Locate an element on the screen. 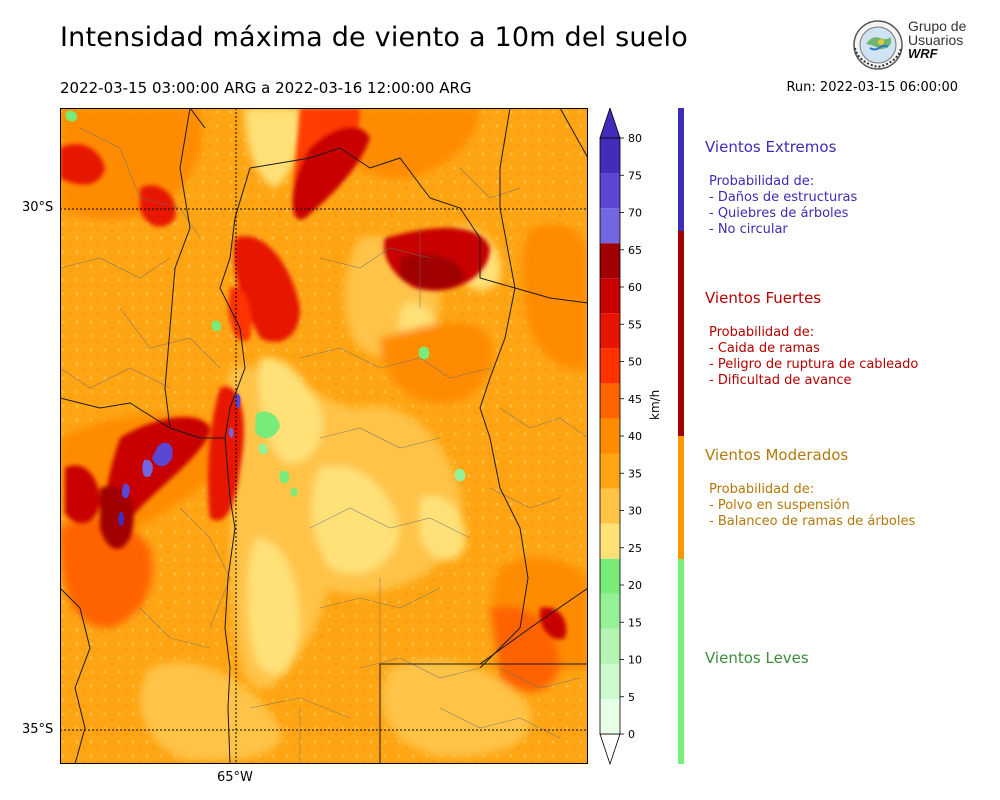  category-bar-extremos is located at coordinates (681, 169).